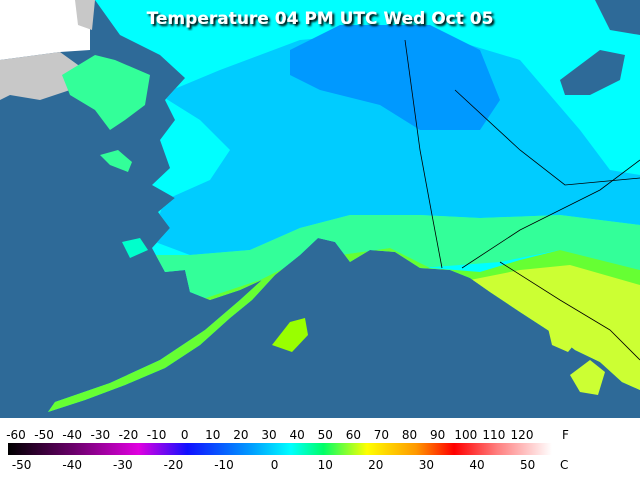 The height and width of the screenshot is (480, 640). What do you see at coordinates (426, 465) in the screenshot?
I see `celsius-tick: 30` at bounding box center [426, 465].